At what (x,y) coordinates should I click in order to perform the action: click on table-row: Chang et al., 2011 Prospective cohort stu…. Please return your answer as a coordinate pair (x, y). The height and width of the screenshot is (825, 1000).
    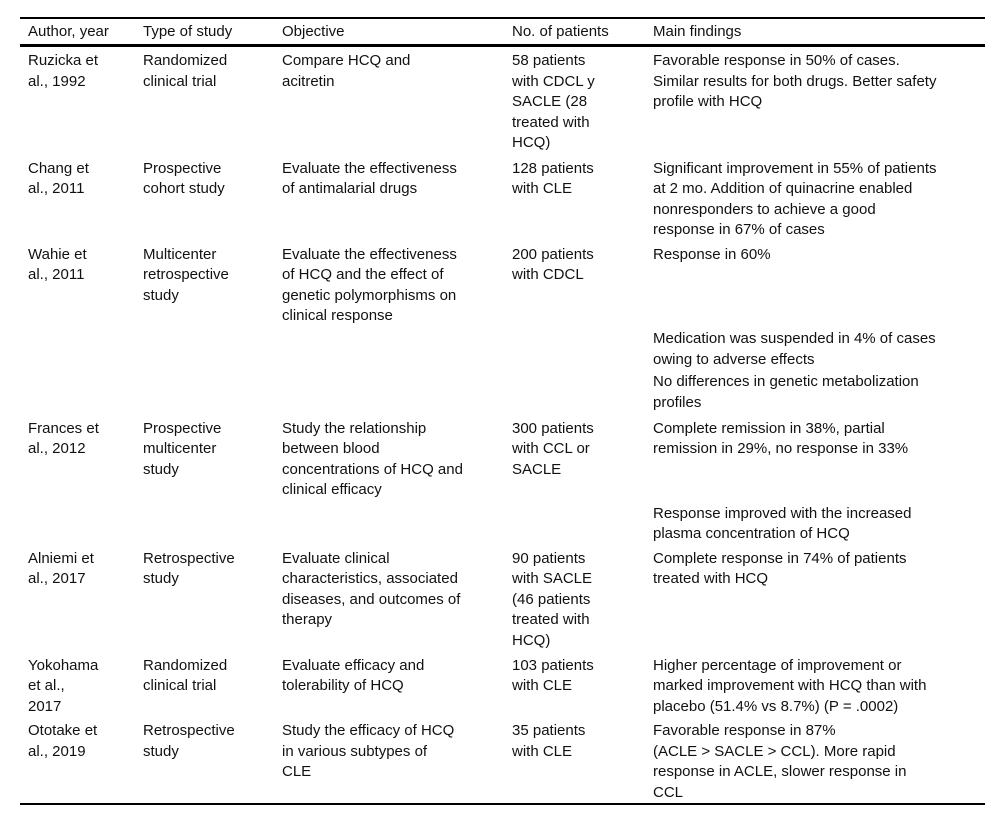
    Looking at the image, I should click on (502, 198).